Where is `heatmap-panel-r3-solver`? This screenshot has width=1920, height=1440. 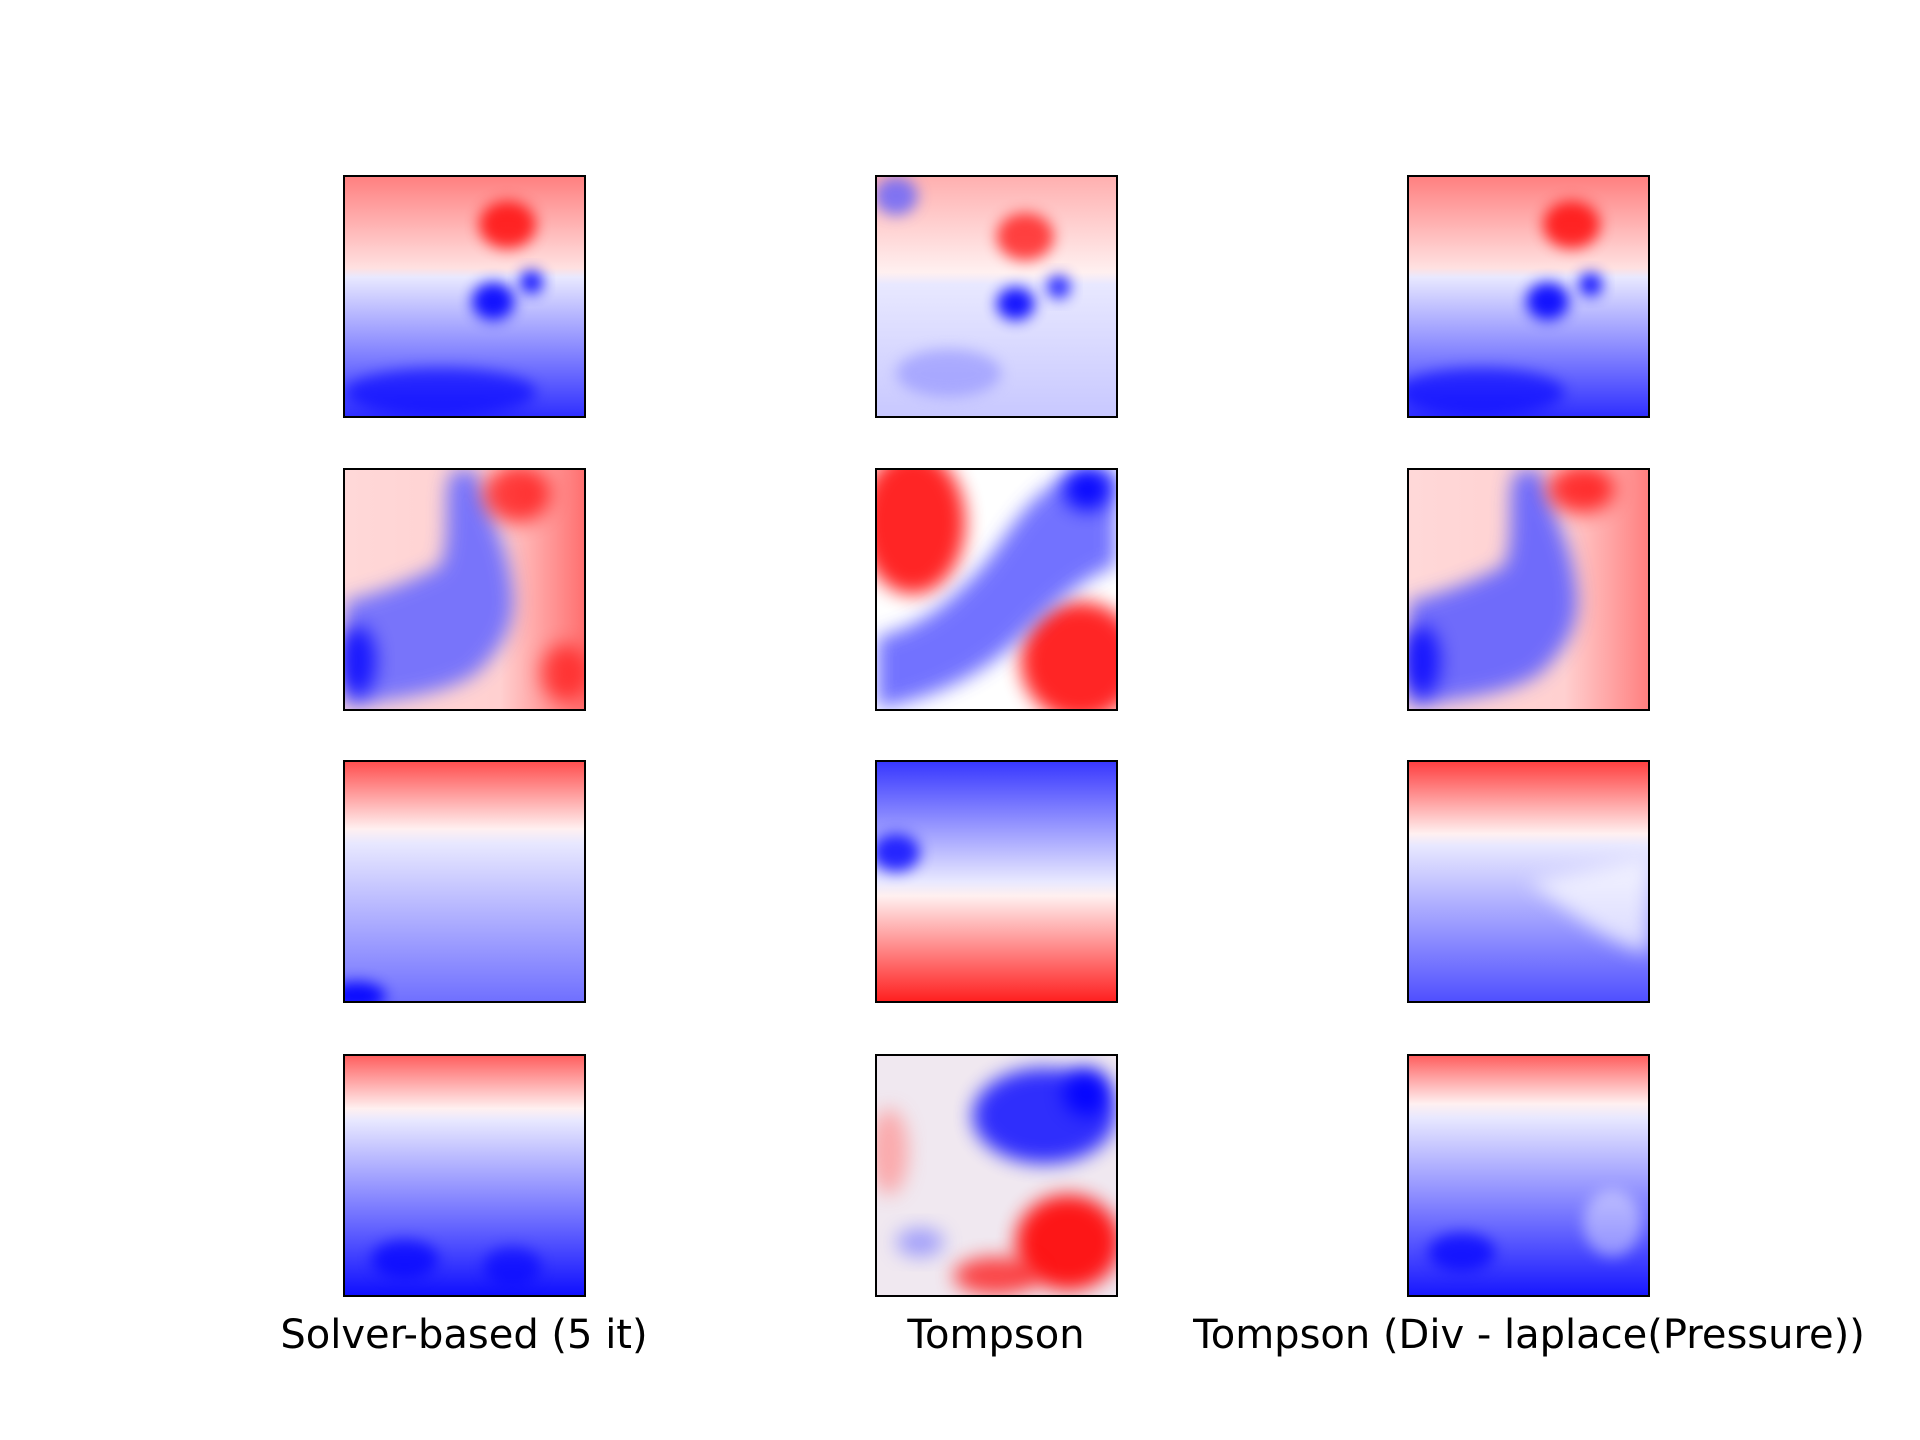
heatmap-panel-r3-solver is located at coordinates (464, 881).